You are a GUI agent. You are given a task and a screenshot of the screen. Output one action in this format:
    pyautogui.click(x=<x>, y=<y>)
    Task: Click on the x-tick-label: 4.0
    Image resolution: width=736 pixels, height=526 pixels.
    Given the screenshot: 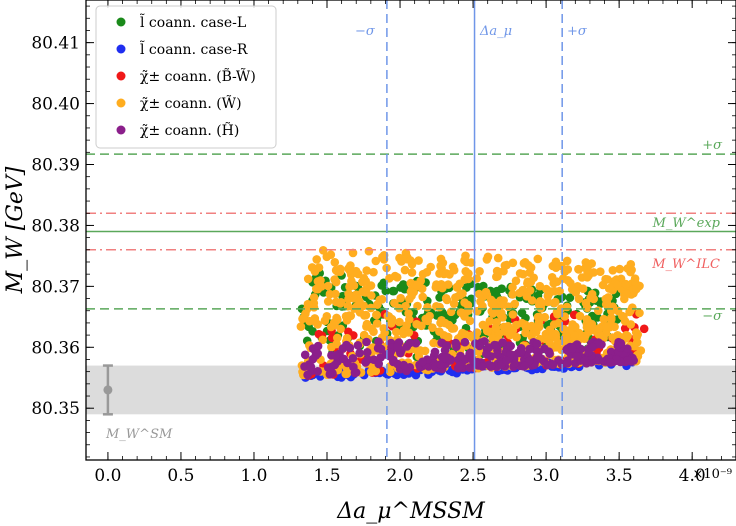 What is the action you would take?
    pyautogui.click(x=692, y=476)
    